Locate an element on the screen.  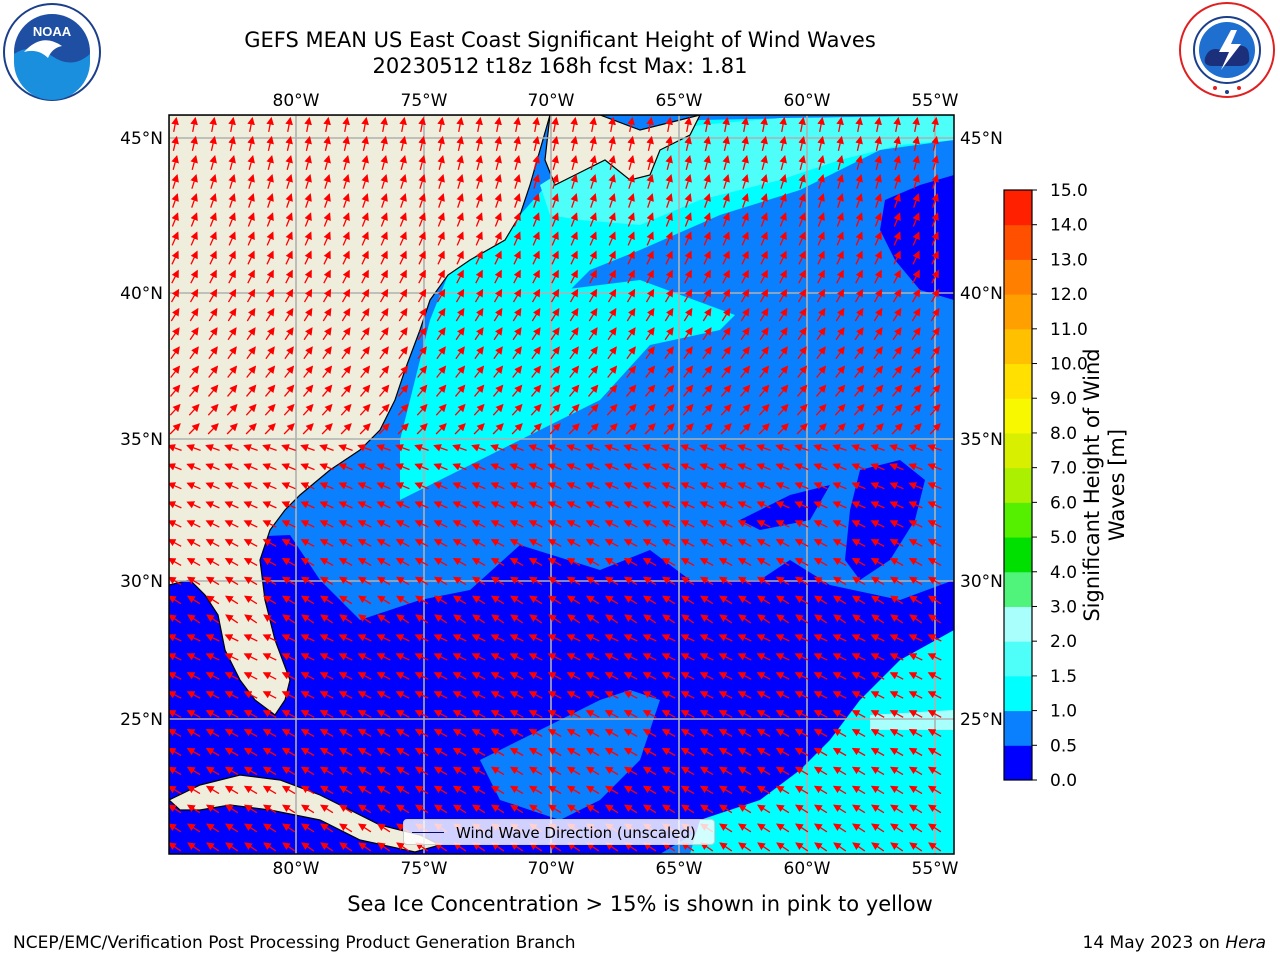
colorbar-segment is located at coordinates (1018, 555).